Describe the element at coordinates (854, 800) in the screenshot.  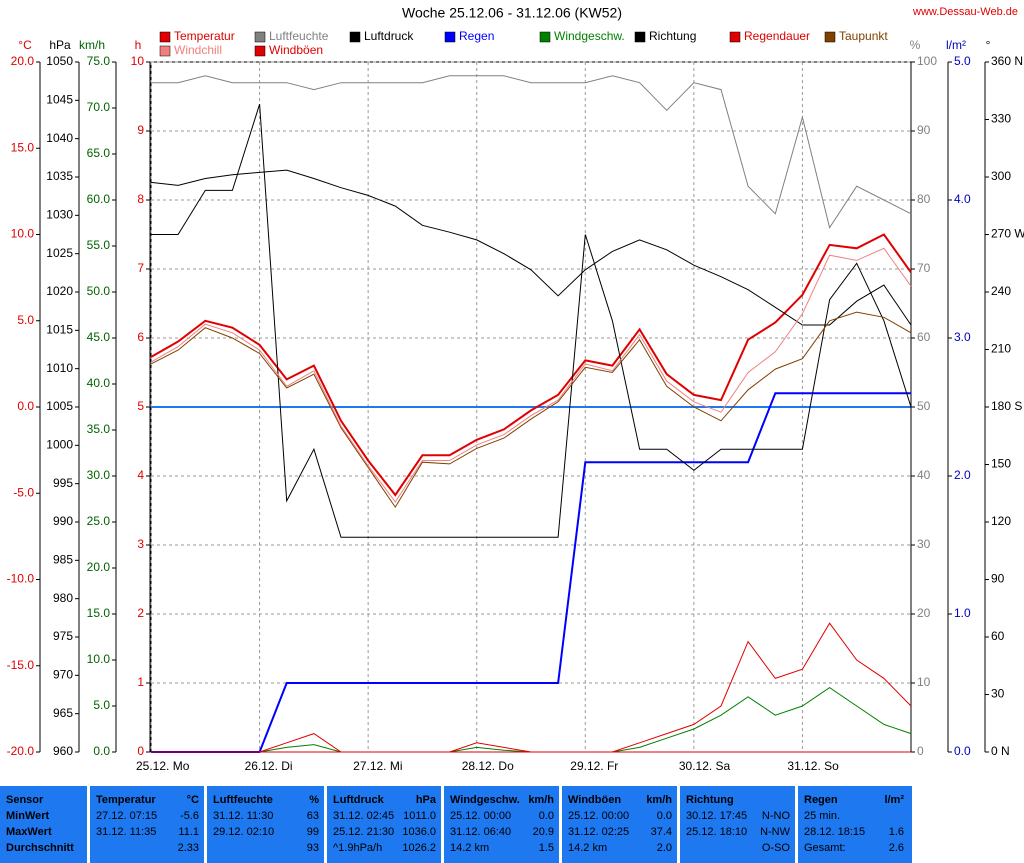
I see `table-cell: Regen l/m²` at that location.